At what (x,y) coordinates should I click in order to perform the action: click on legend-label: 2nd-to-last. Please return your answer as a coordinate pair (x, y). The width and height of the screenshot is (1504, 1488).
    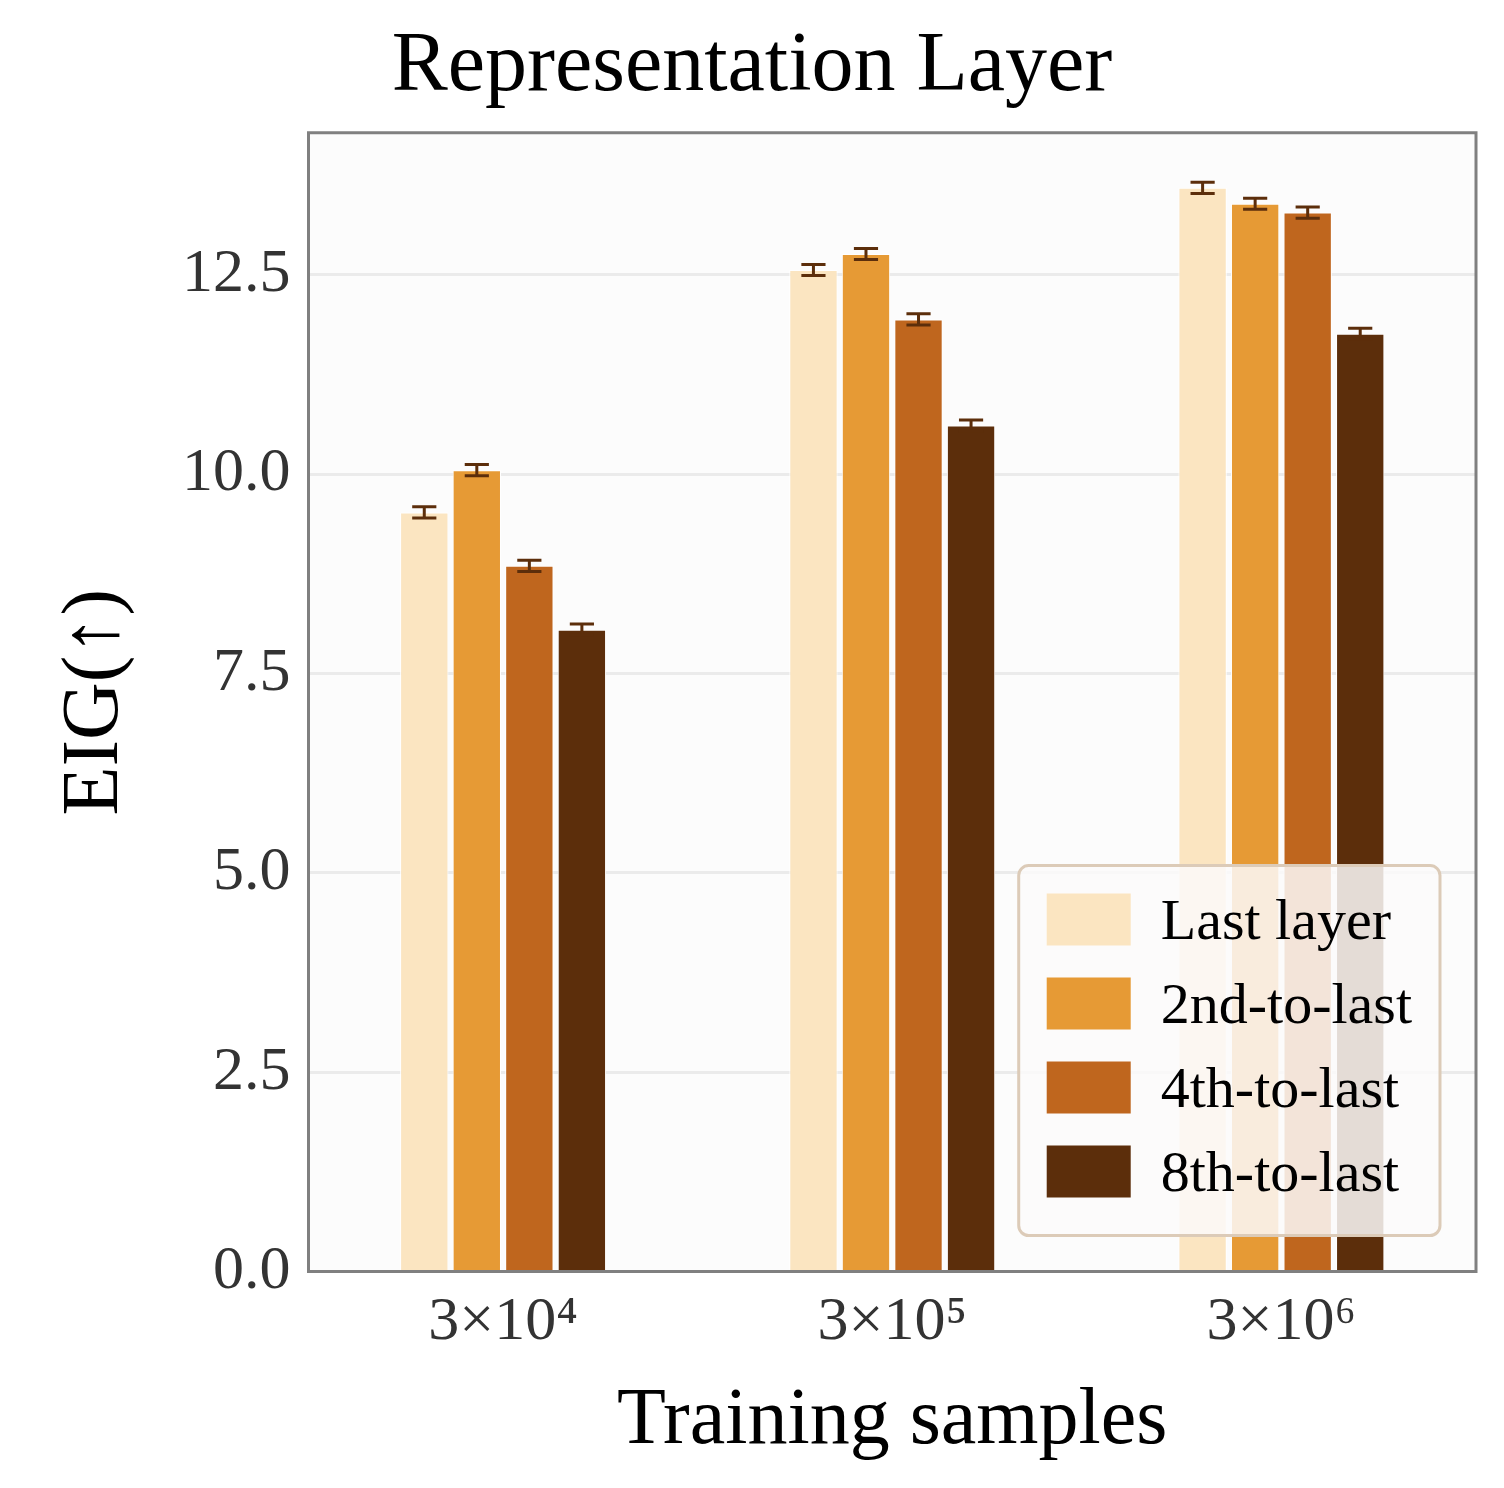
    Looking at the image, I should click on (1286, 1003).